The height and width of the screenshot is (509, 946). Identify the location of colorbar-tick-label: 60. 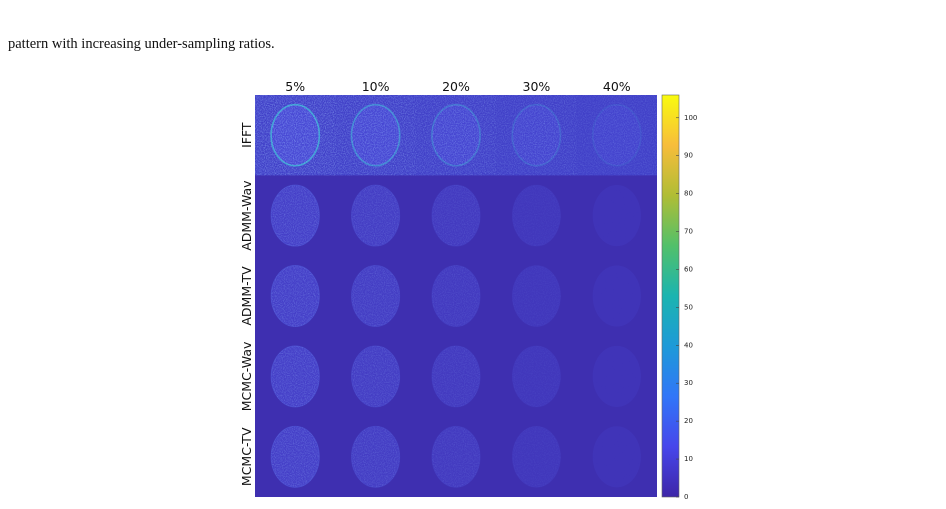
(688, 269).